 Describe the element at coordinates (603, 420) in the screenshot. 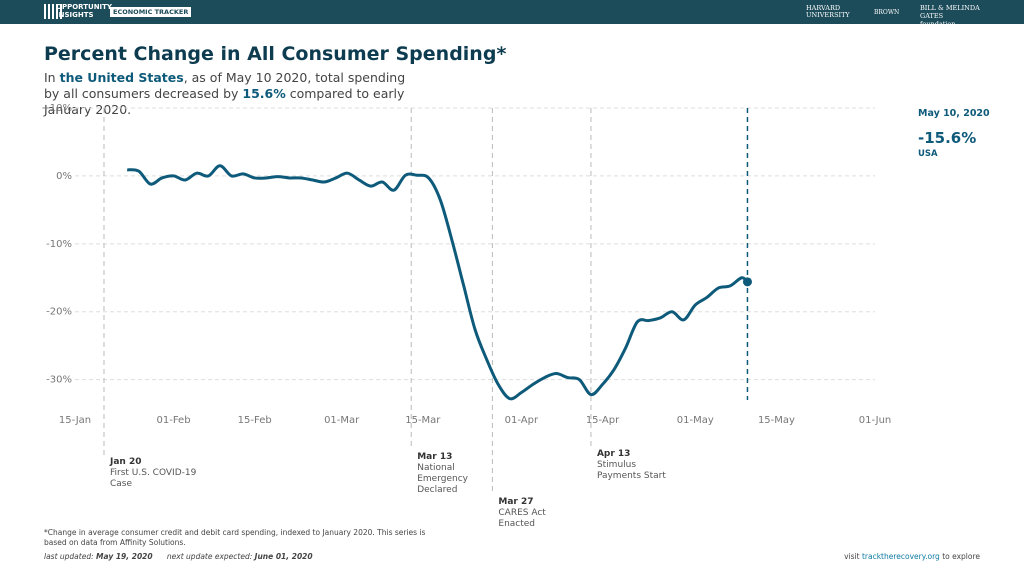

I see `x-tick-label: 15-Apr` at that location.